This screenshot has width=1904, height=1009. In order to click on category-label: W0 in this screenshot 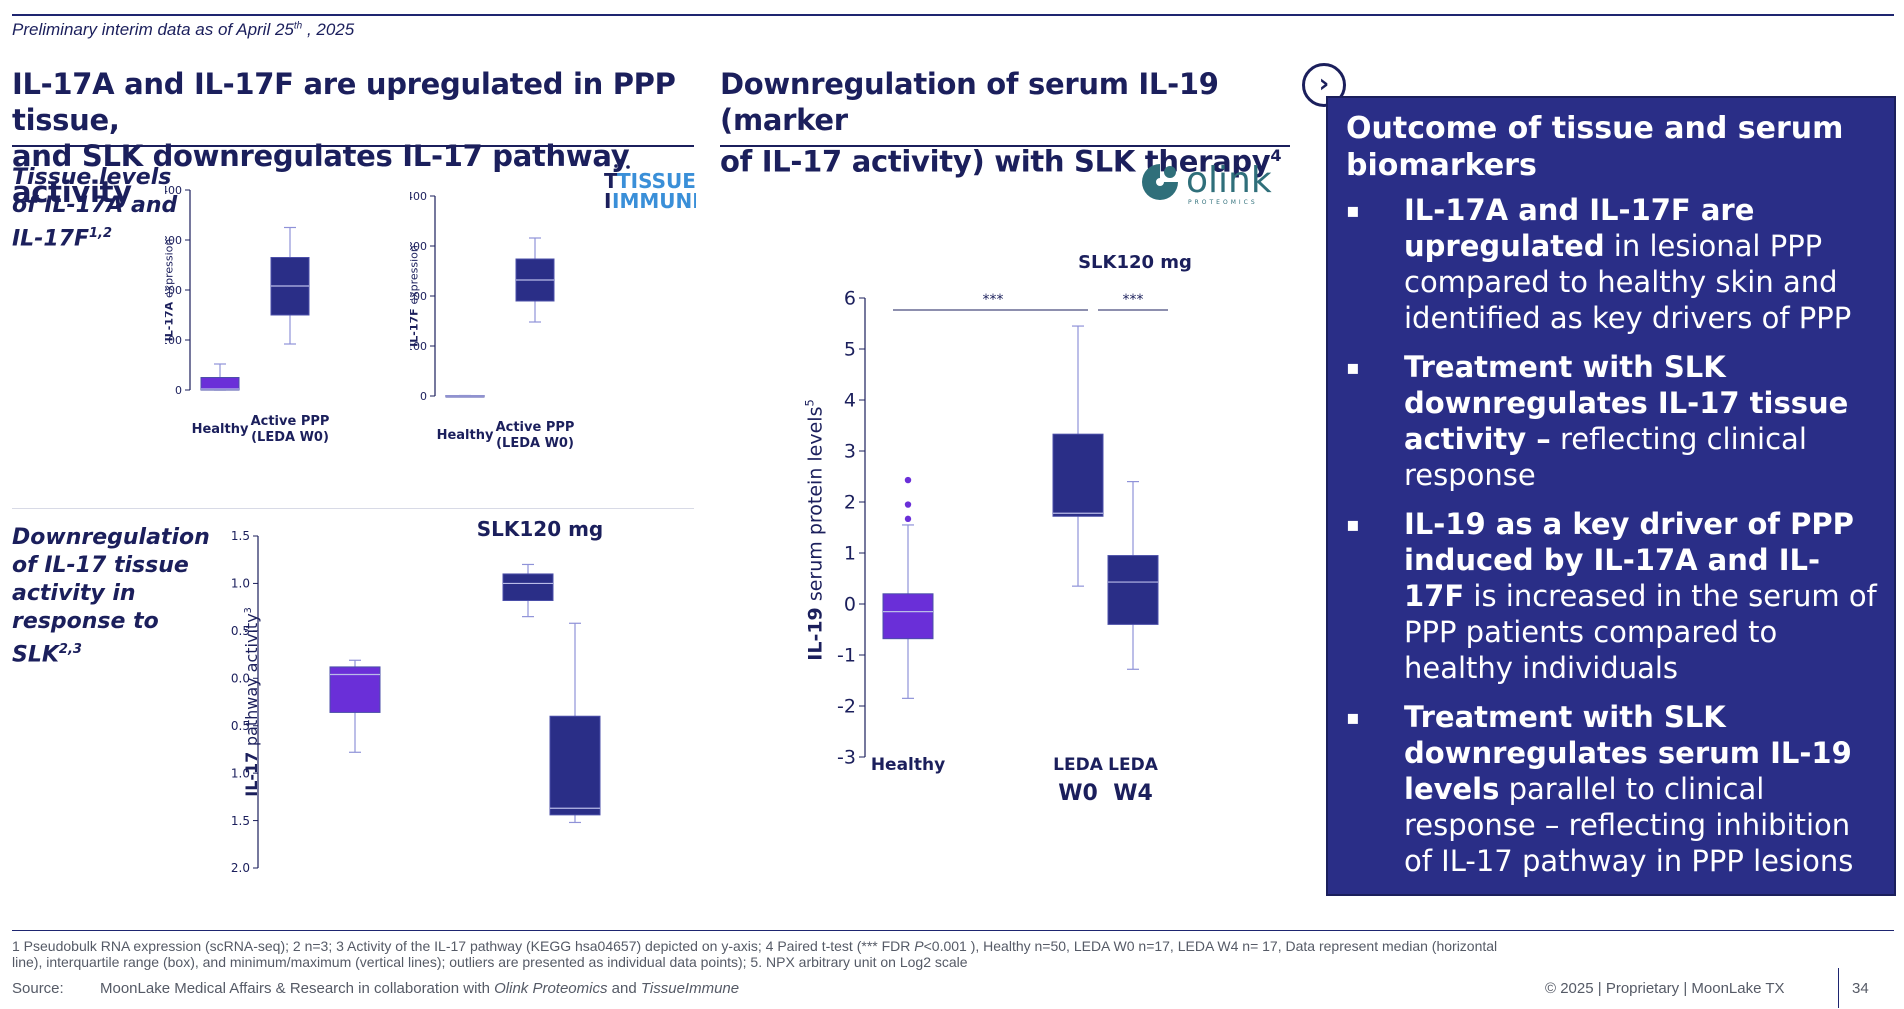, I will do `click(1078, 793)`.